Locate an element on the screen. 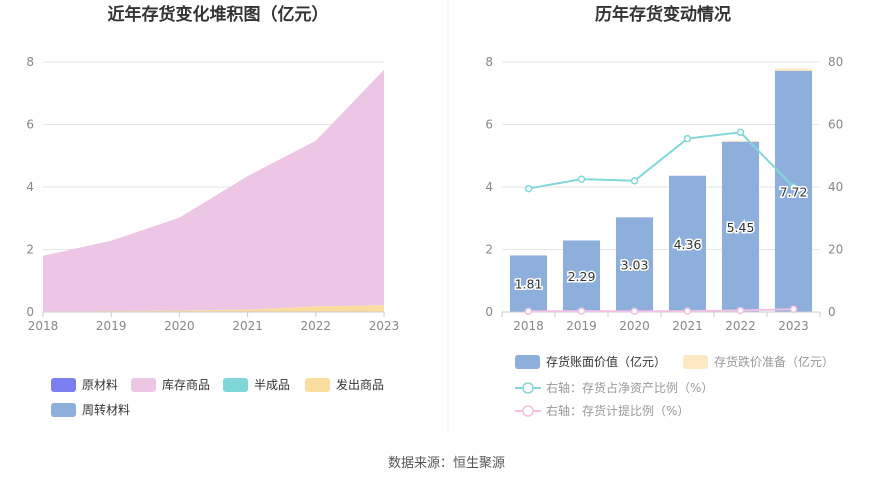 This screenshot has width=893, height=485. left-legend-label: 库存商品 is located at coordinates (186, 384).